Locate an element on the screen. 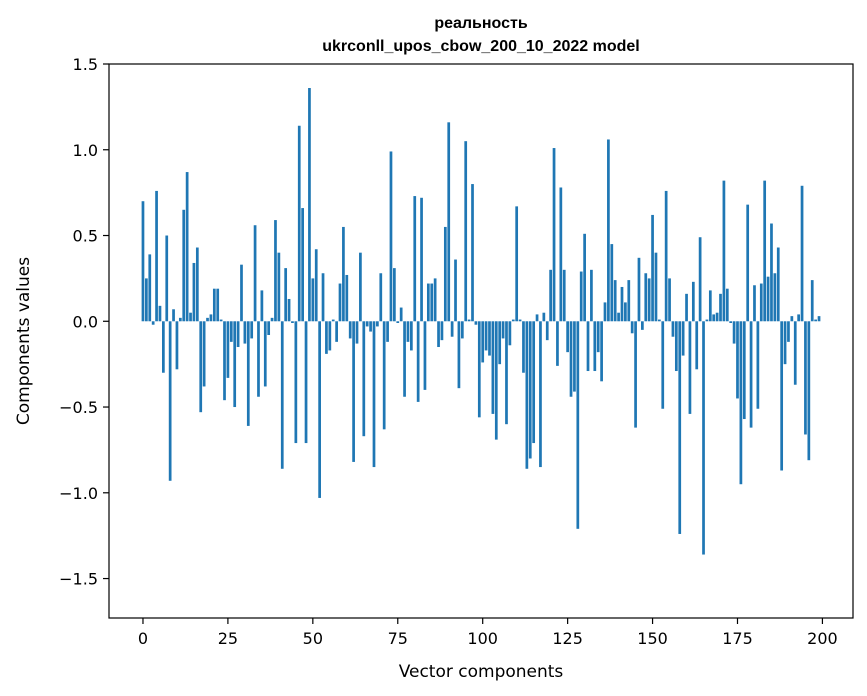  y-tick-label: −0.5 is located at coordinates (78, 407).